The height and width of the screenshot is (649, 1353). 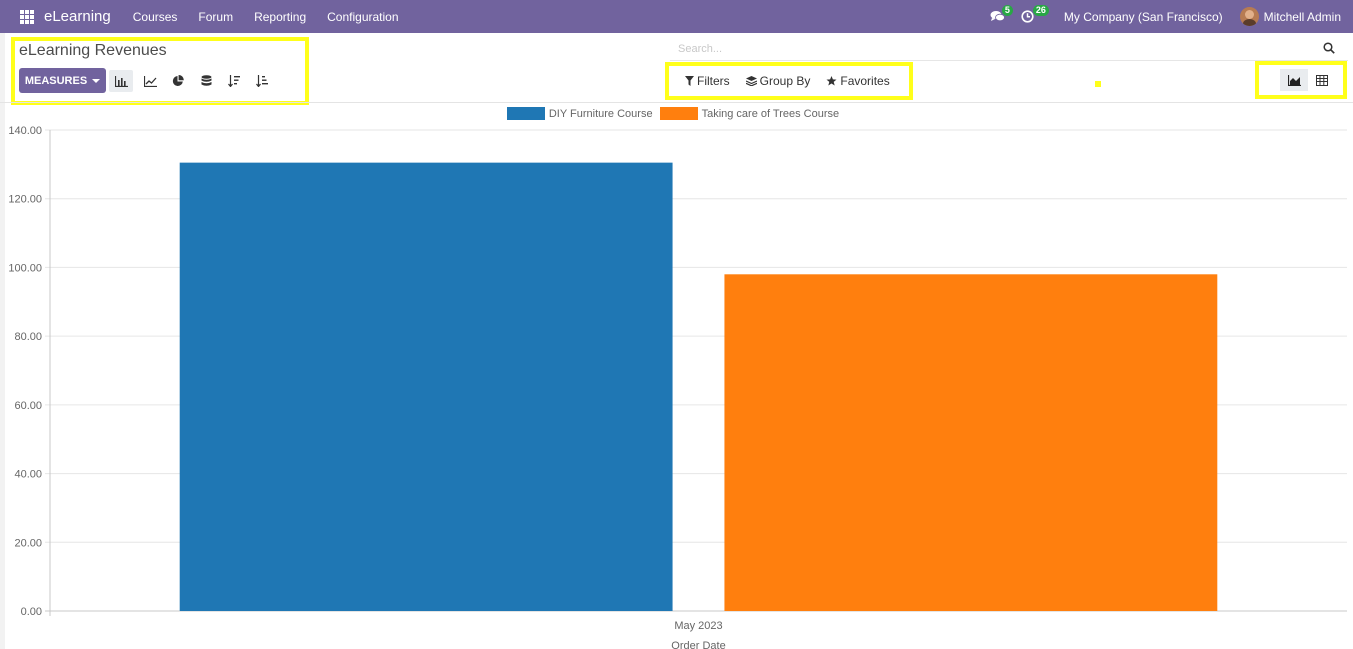 What do you see at coordinates (28, 475) in the screenshot?
I see `y-tick-label: 40.00` at bounding box center [28, 475].